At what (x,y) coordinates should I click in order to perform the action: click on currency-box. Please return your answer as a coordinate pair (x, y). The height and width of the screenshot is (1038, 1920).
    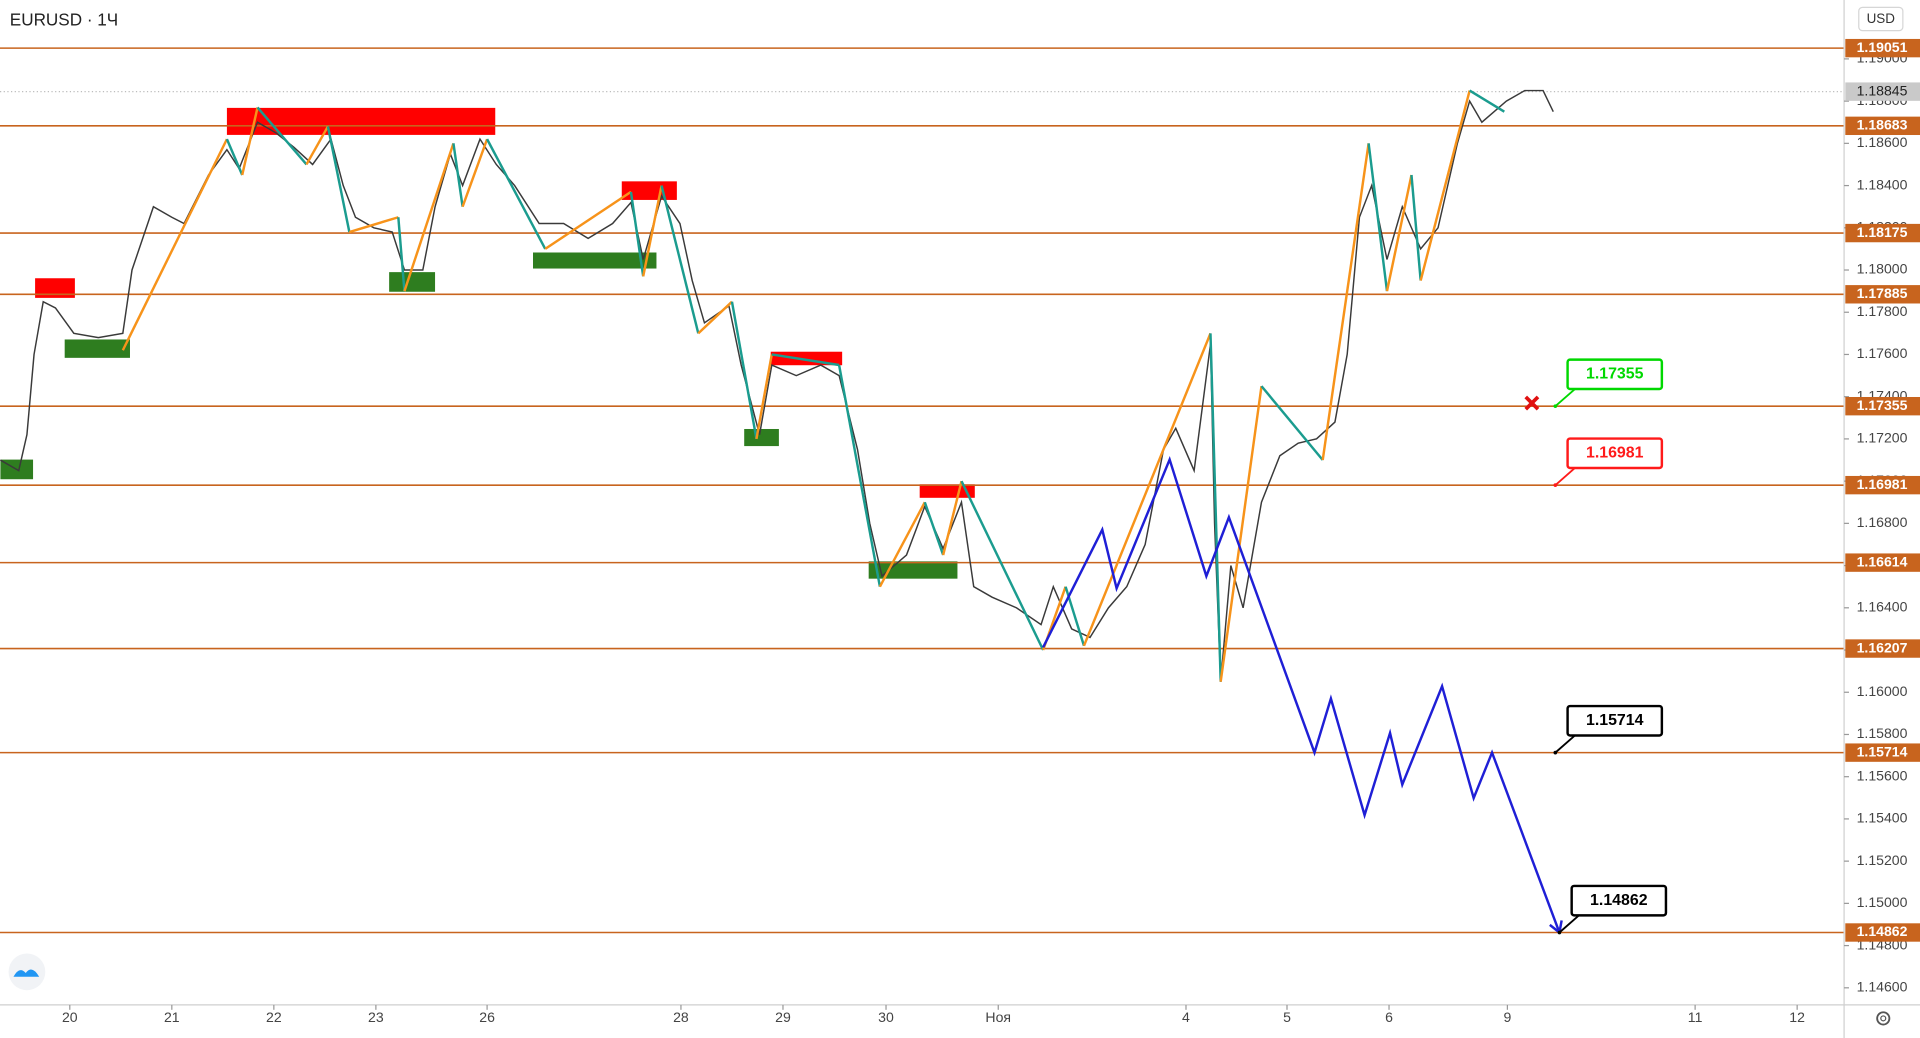
    Looking at the image, I should click on (1881, 19).